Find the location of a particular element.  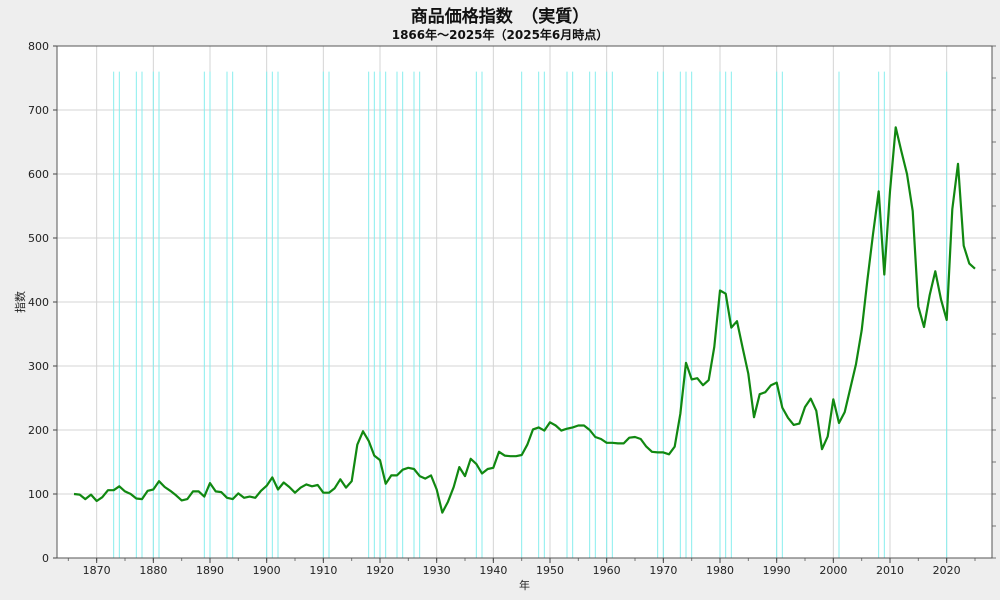

y-tick-label: 400 is located at coordinates (38, 302).